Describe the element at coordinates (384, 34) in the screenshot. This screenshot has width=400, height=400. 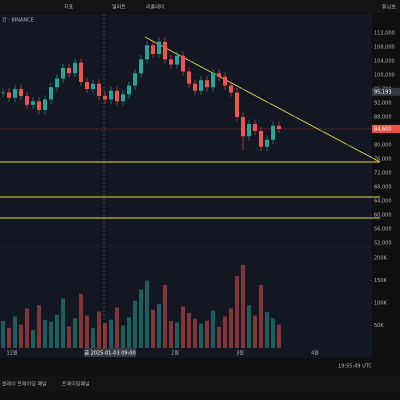
I see `y-tick-label: 112,000` at that location.